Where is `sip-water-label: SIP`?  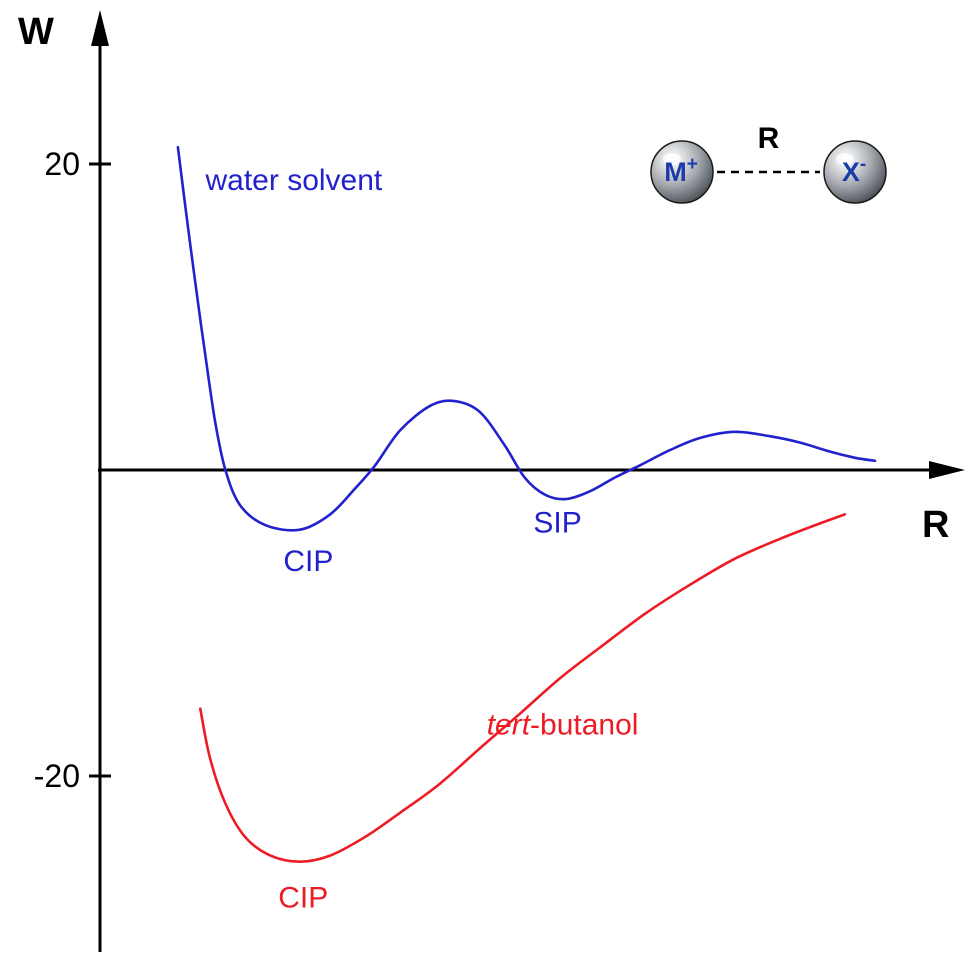
sip-water-label: SIP is located at coordinates (557, 523).